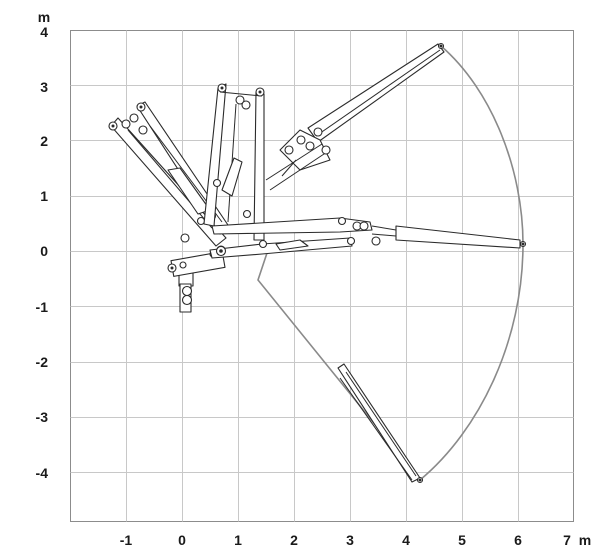 Image resolution: width=593 pixels, height=553 pixels. Describe the element at coordinates (196, 281) in the screenshot. I see `crane-base` at that location.